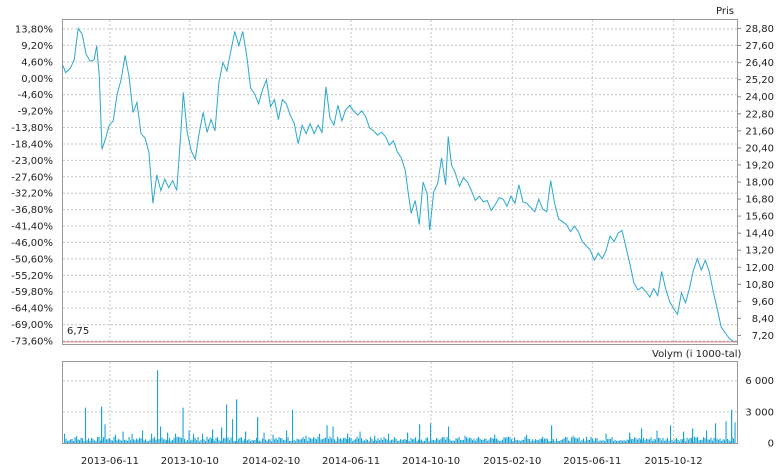 The width and height of the screenshot is (779, 470). I want to click on right-tick-label: 10,80, so click(759, 285).